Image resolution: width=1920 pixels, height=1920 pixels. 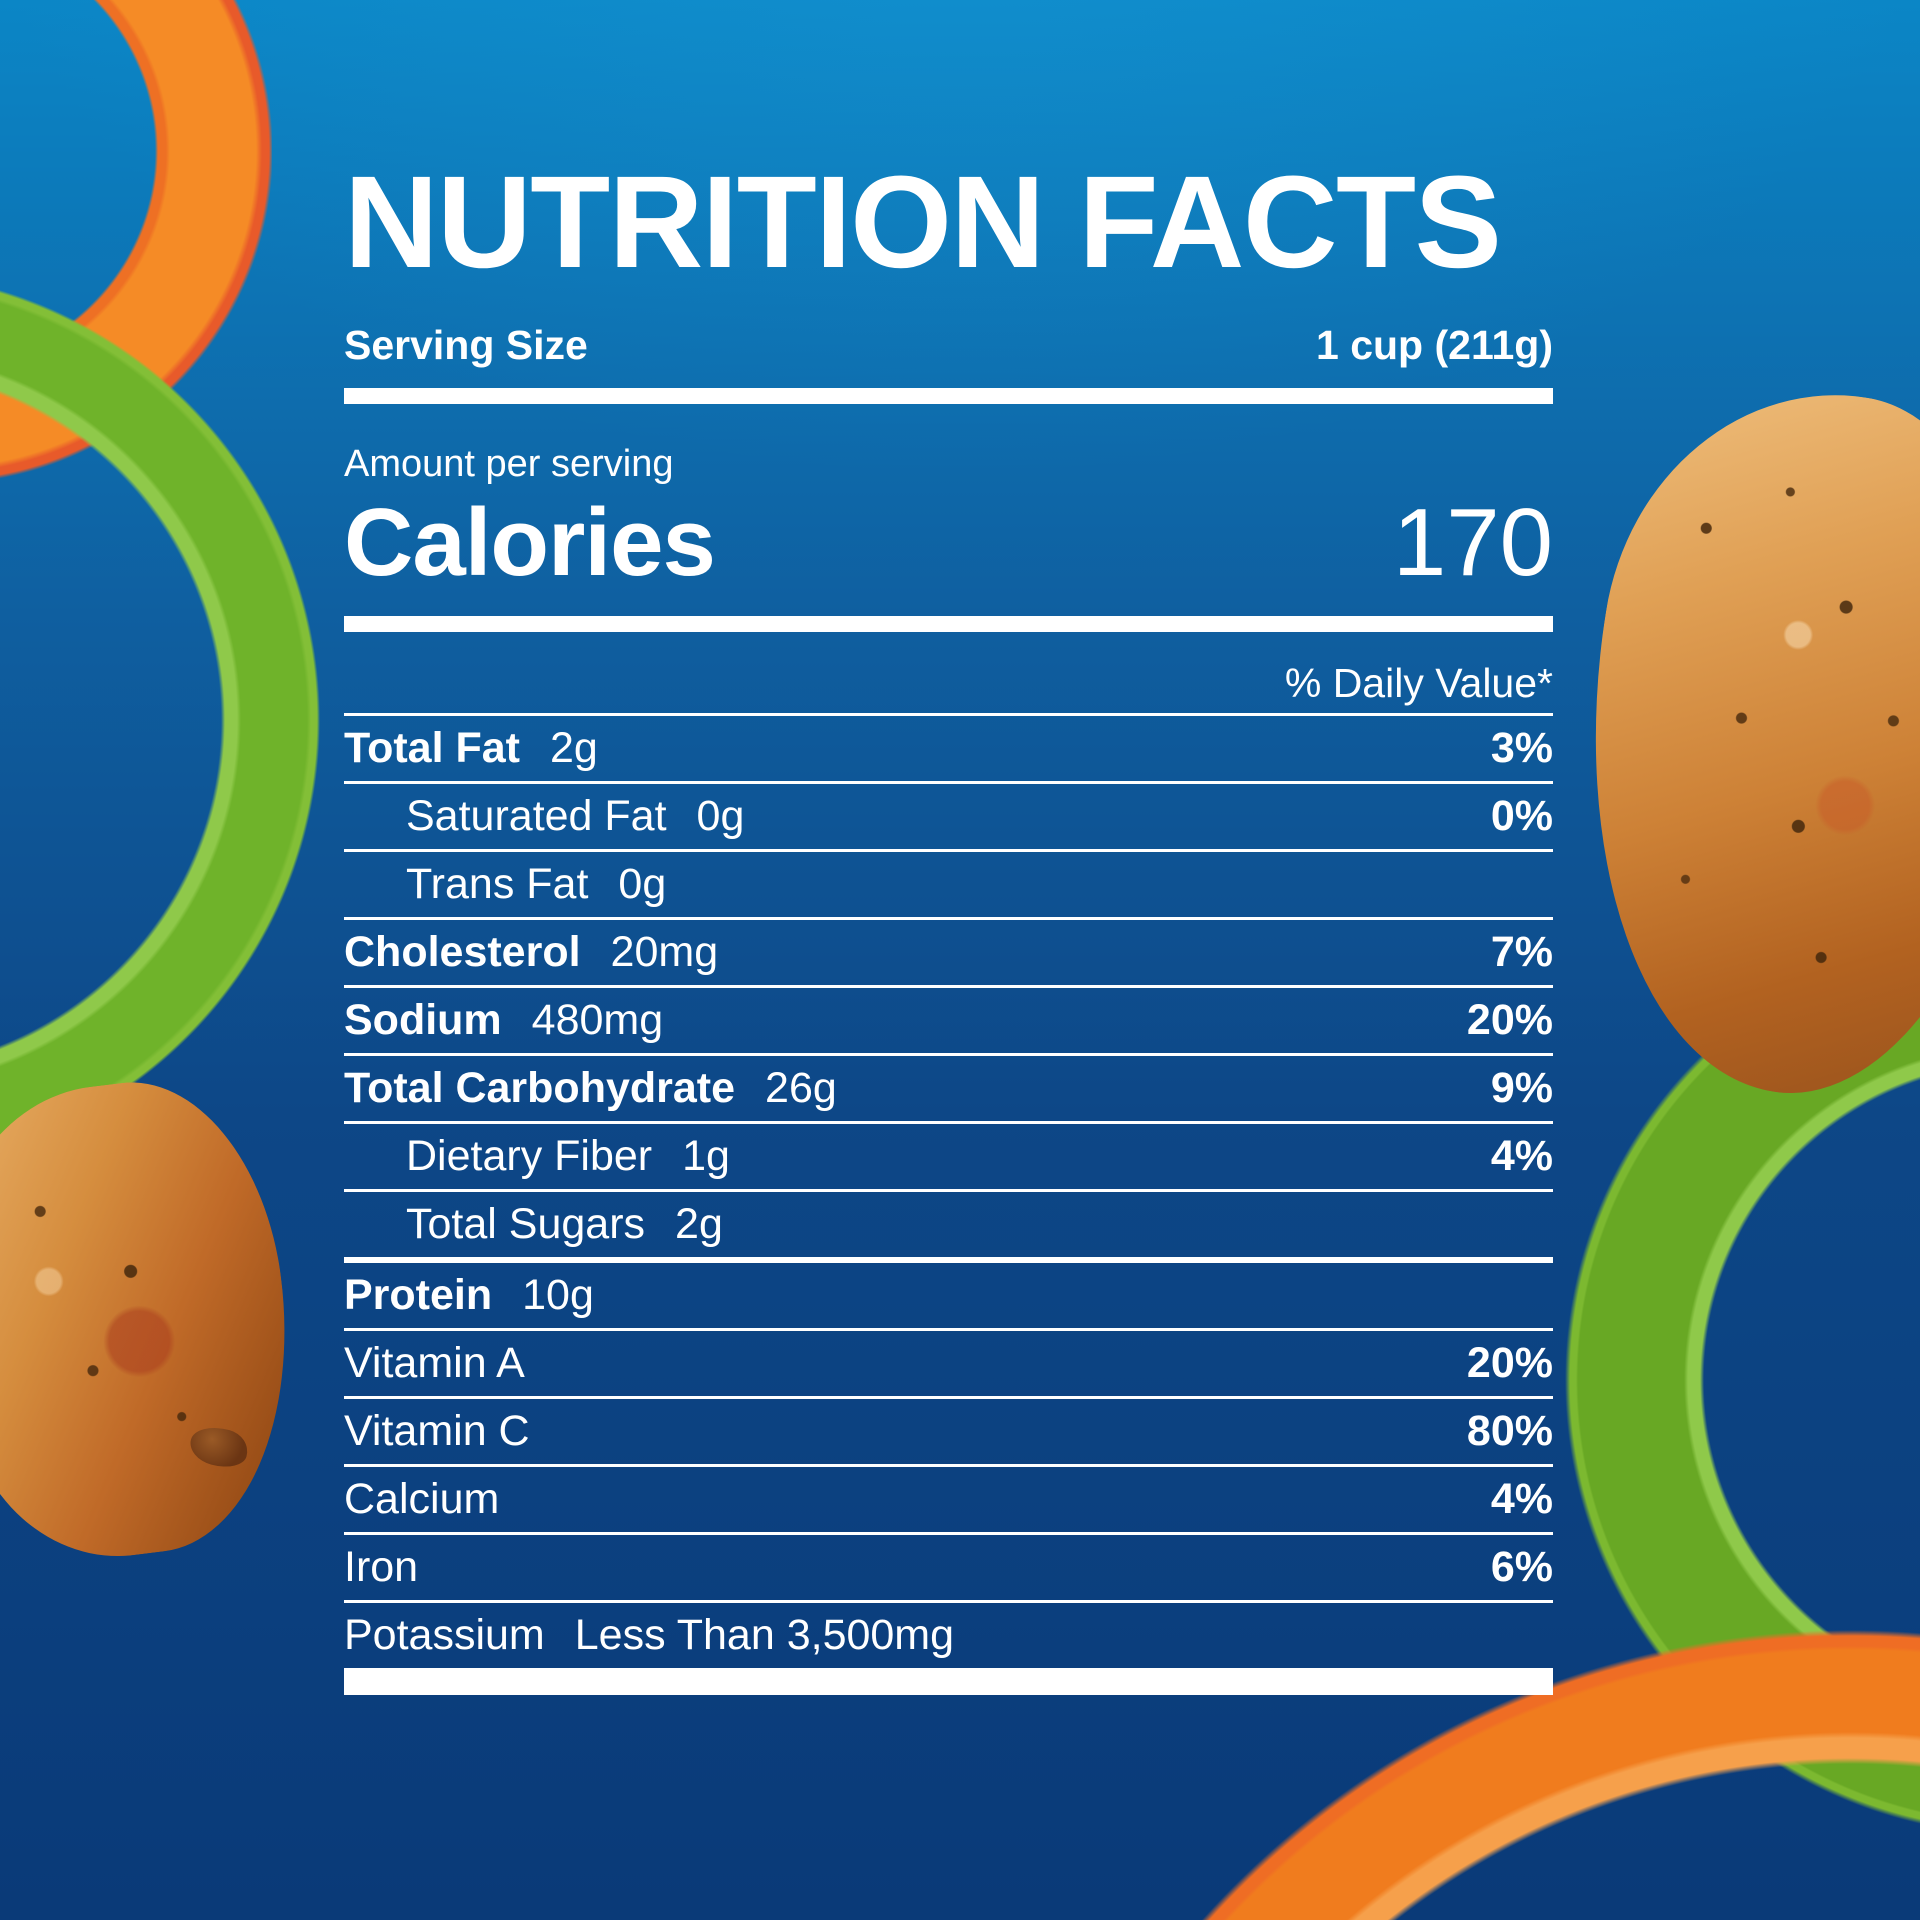 I want to click on nutrient-row-iron: Iron 6%, so click(x=948, y=1566).